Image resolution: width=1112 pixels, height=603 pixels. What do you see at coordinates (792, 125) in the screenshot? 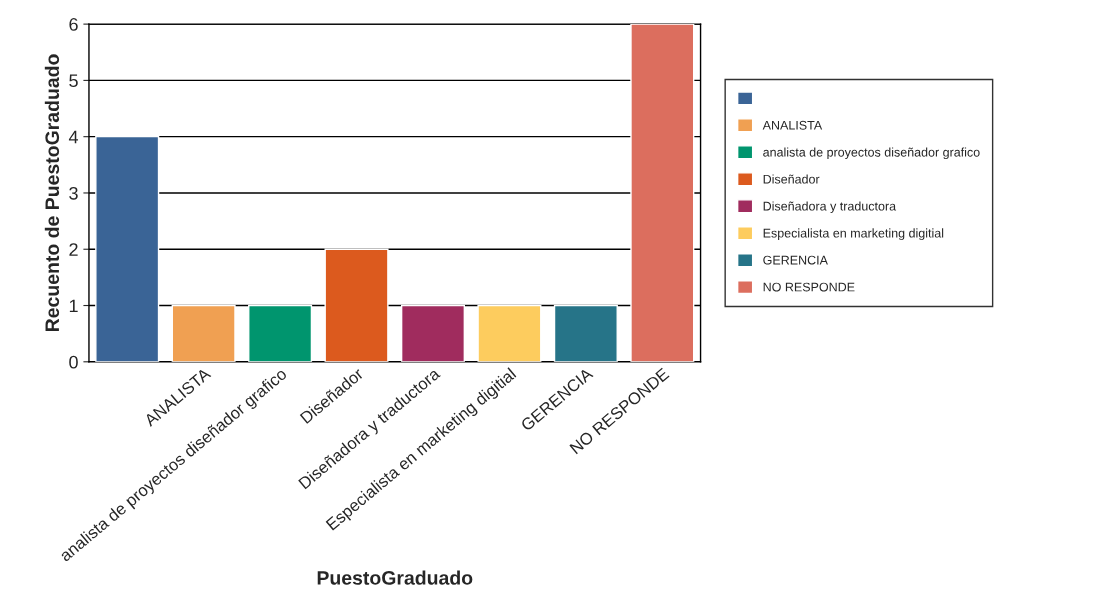
I see `legend-label: ANALISTA` at bounding box center [792, 125].